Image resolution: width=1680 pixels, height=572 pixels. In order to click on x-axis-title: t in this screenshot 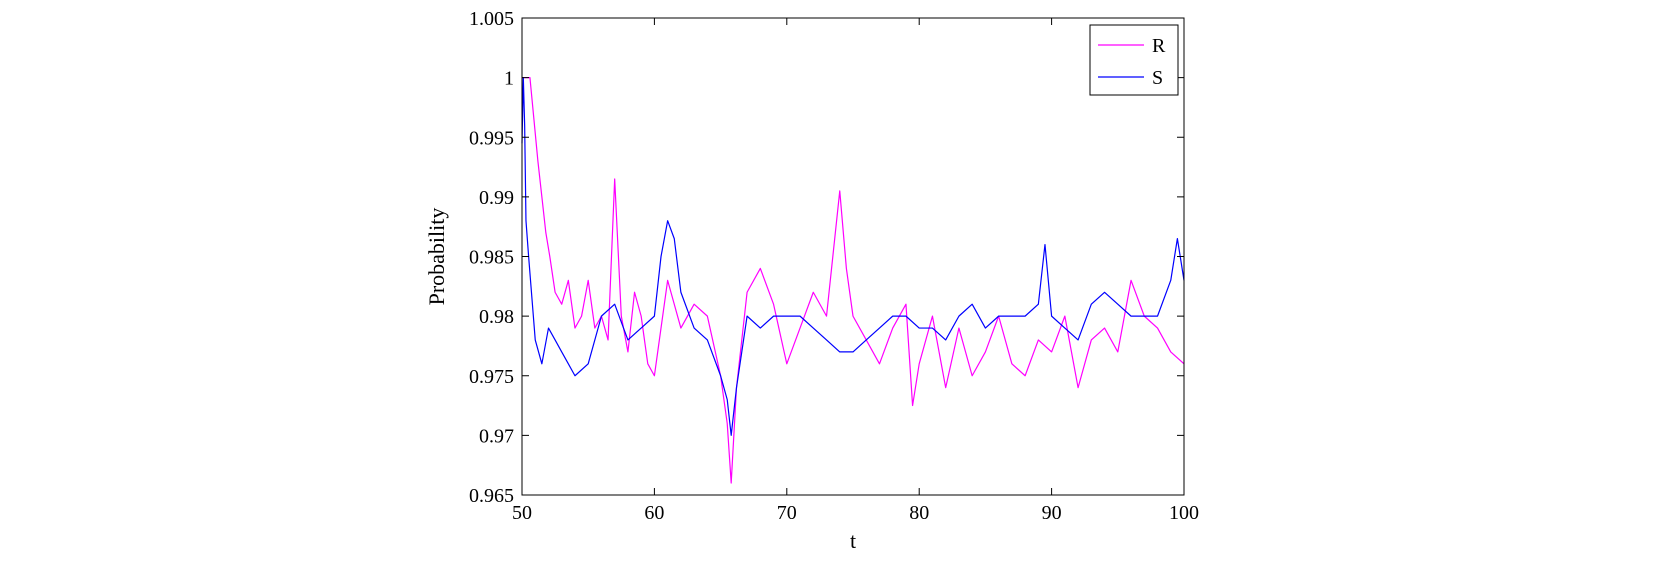, I will do `click(853, 540)`.